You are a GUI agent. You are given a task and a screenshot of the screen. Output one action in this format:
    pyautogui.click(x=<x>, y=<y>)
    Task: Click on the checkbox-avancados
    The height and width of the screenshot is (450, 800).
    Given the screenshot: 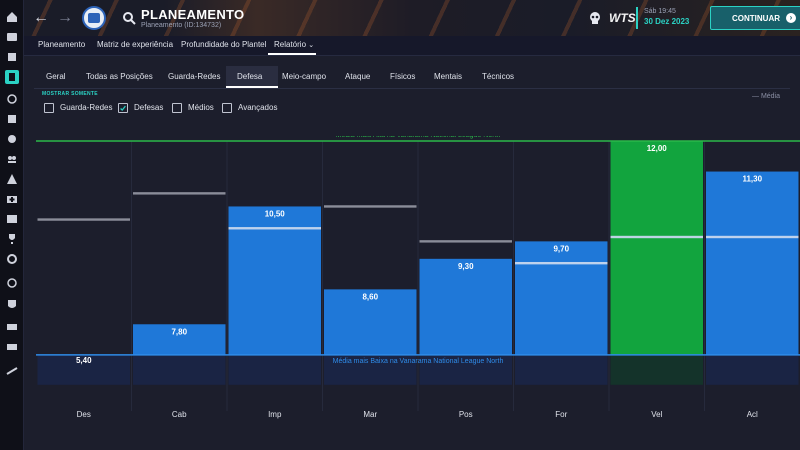 What is the action you would take?
    pyautogui.click(x=227, y=108)
    